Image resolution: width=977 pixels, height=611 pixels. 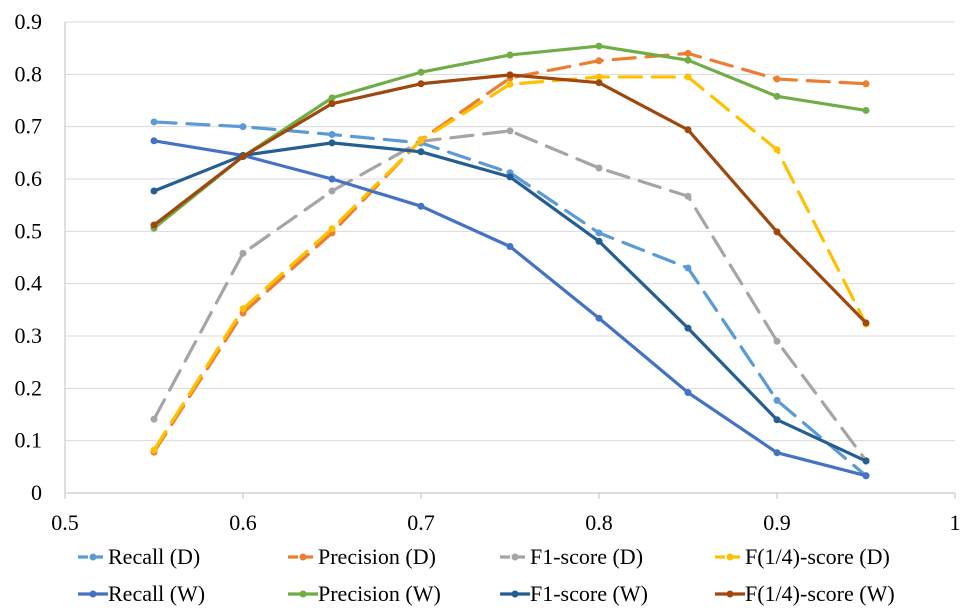 What do you see at coordinates (820, 593) in the screenshot?
I see `legend-label: F(1/4)-score (W)` at bounding box center [820, 593].